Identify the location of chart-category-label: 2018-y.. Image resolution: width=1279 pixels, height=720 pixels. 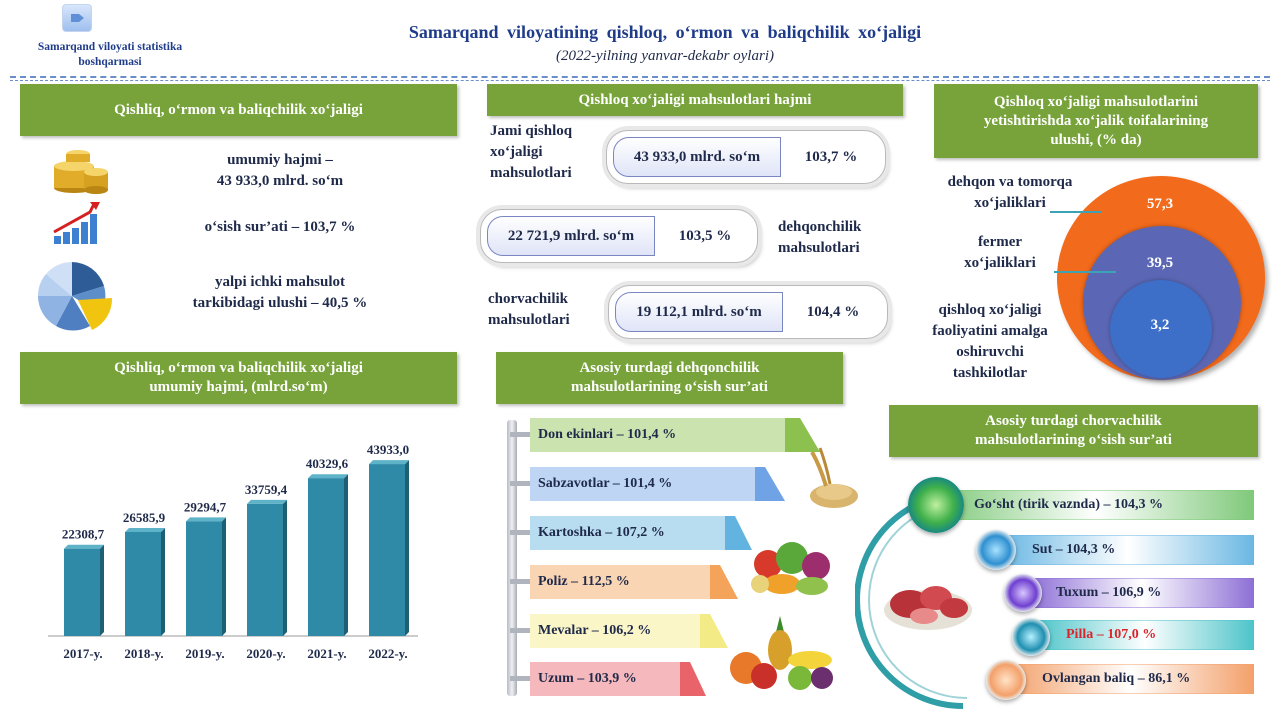
(143, 653).